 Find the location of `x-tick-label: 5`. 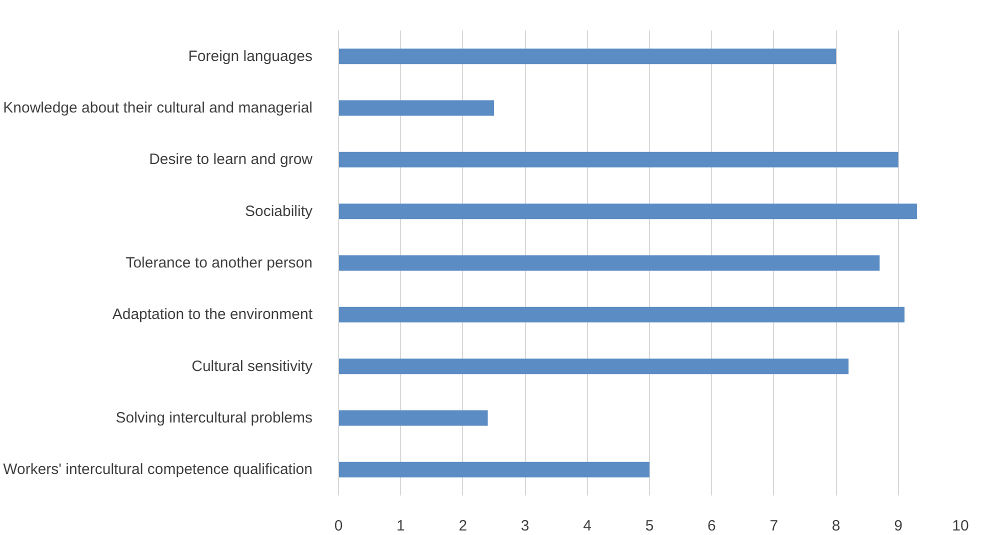

x-tick-label: 5 is located at coordinates (649, 526).